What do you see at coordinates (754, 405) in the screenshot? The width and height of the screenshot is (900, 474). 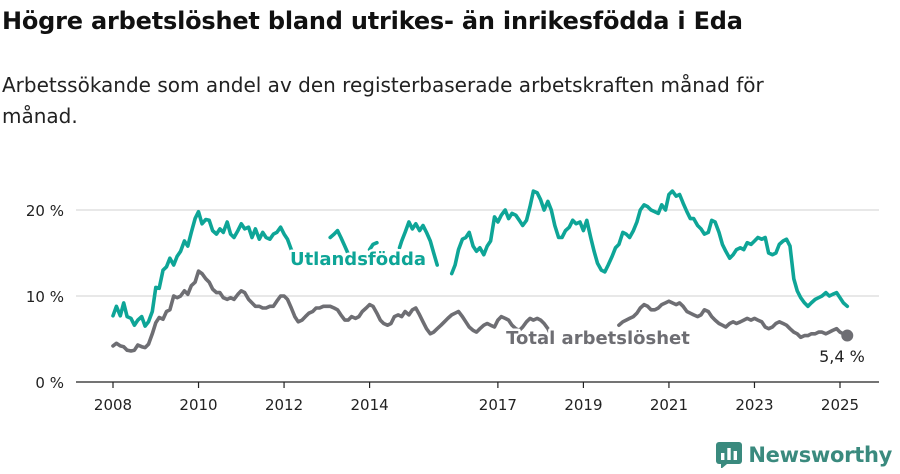 I see `x-tick-label: 2023` at bounding box center [754, 405].